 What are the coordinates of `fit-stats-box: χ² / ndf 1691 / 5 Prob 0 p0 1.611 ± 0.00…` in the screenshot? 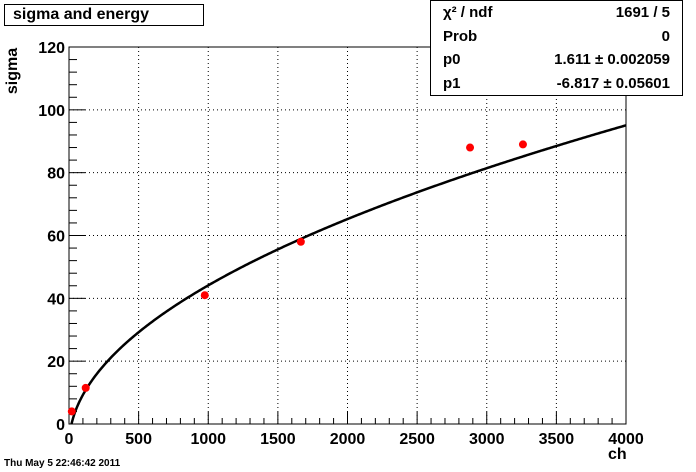 It's located at (556, 48).